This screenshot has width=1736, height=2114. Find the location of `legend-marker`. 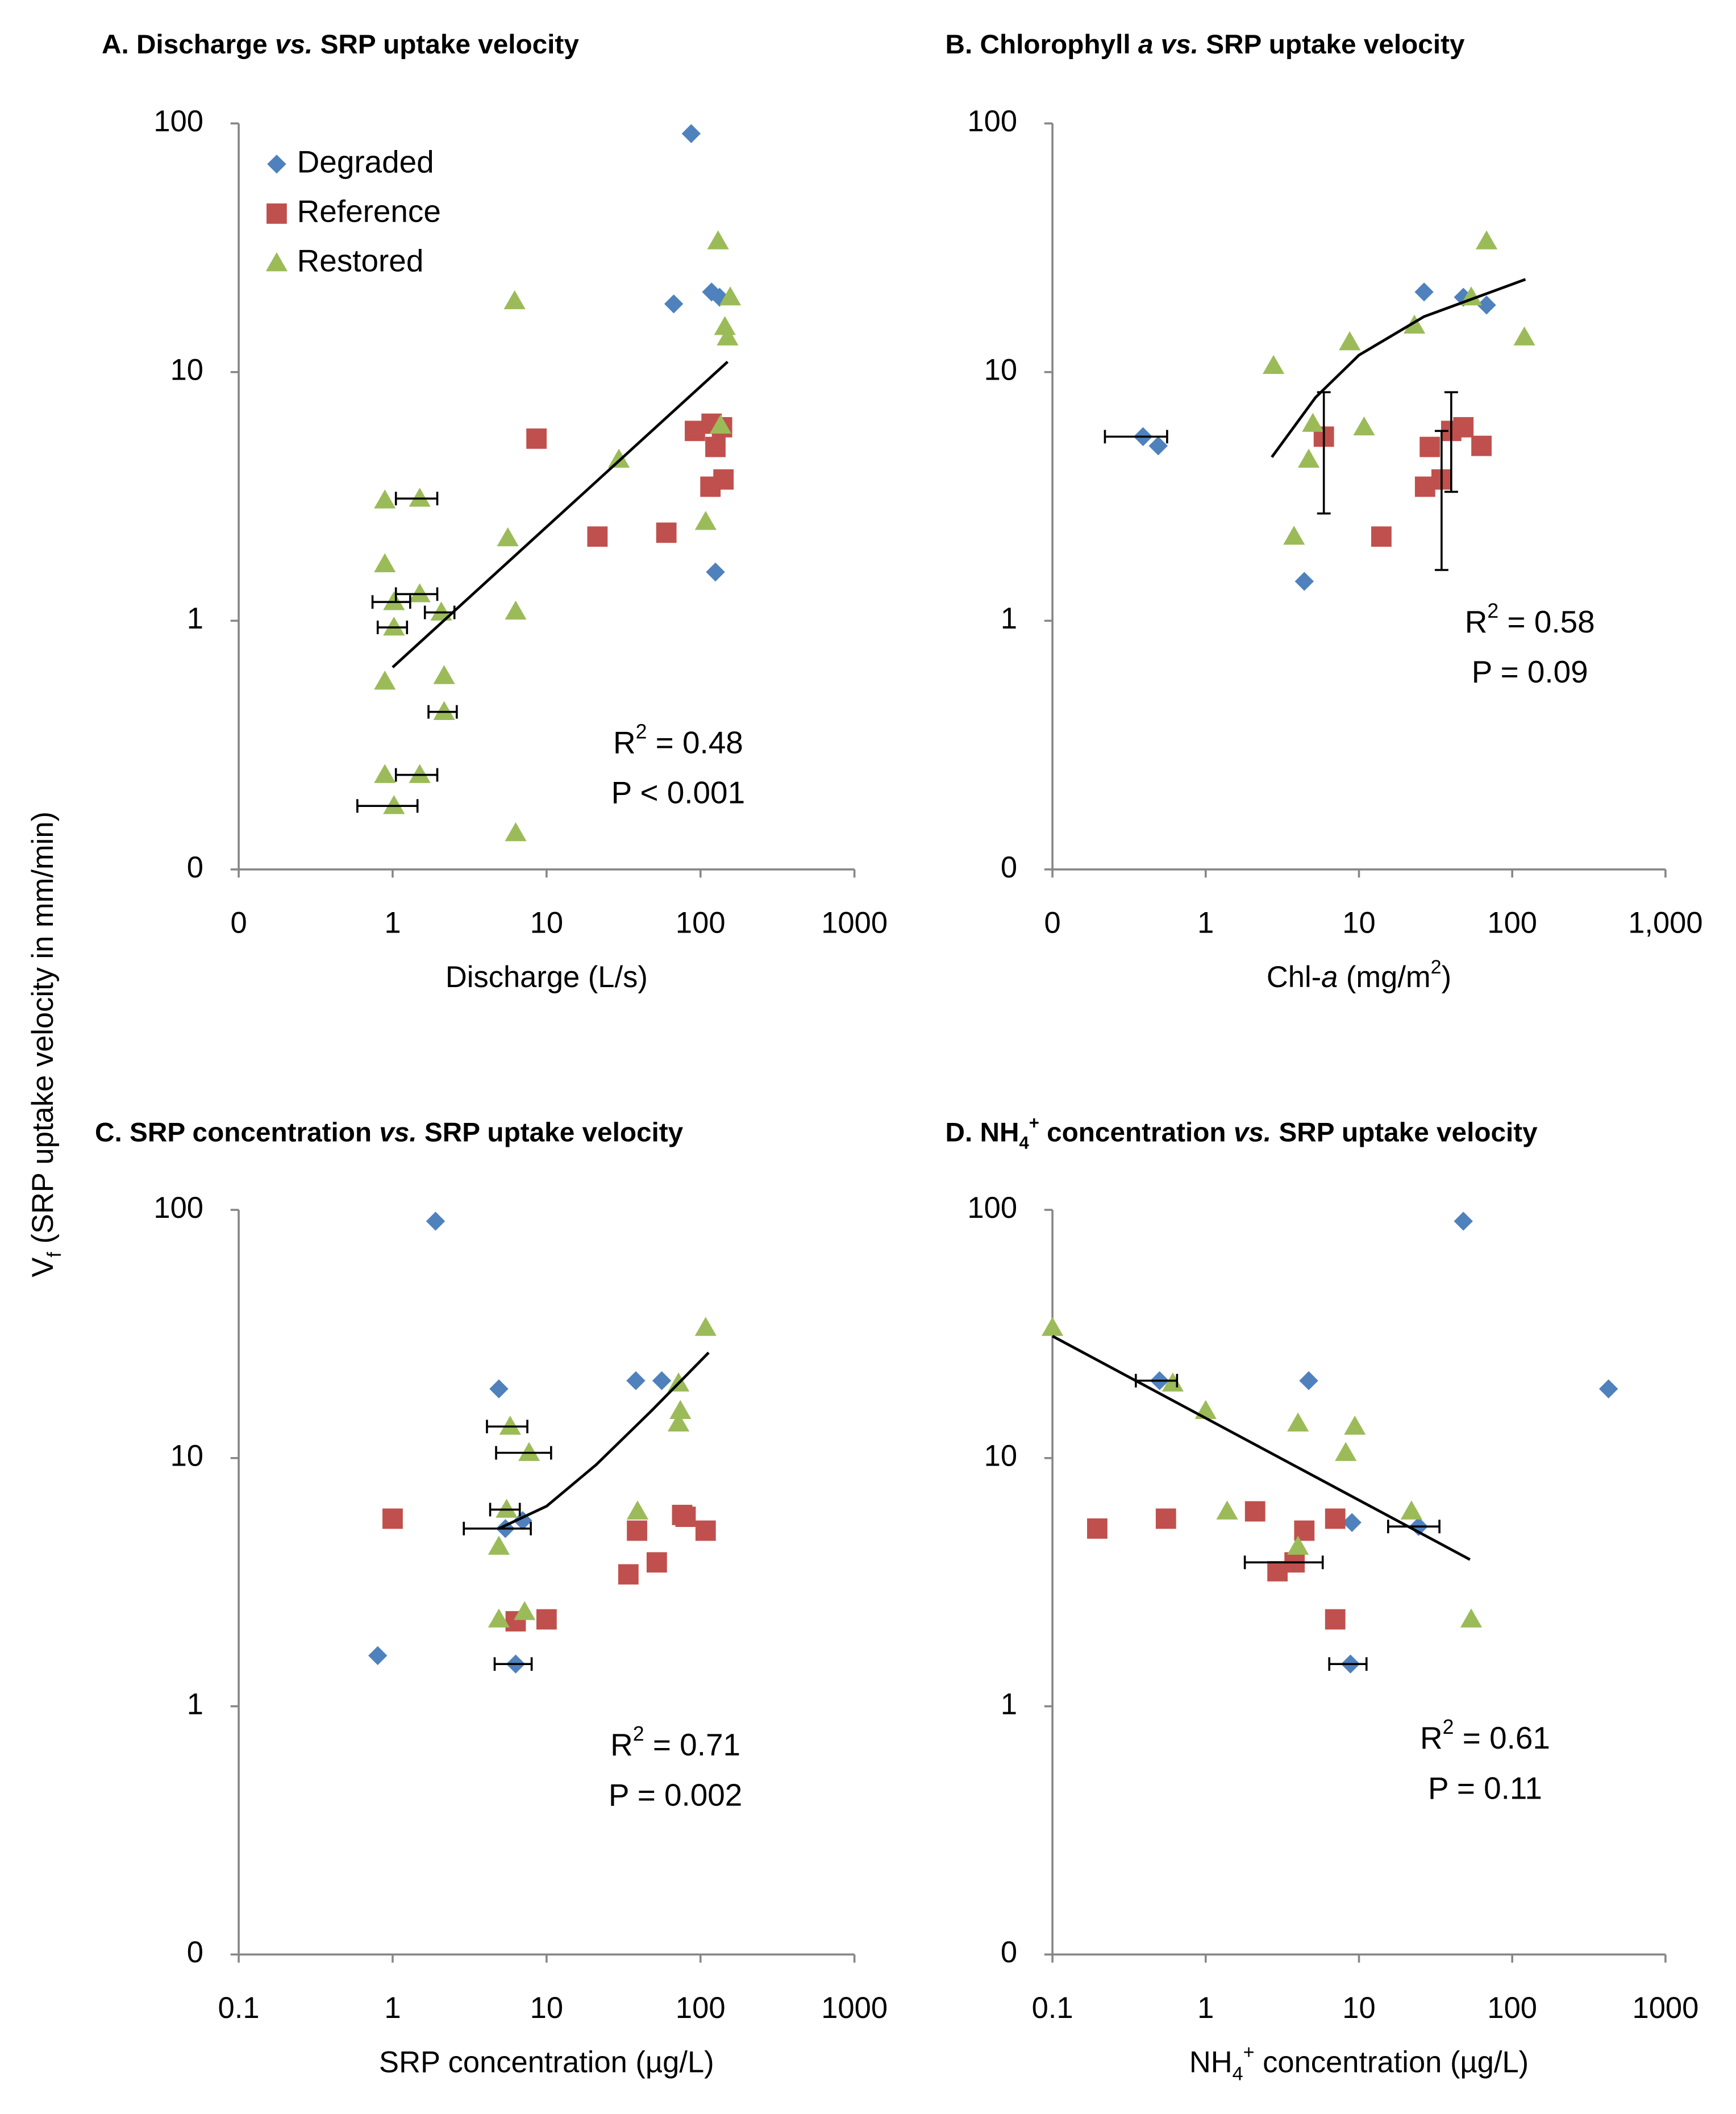

legend-marker is located at coordinates (276, 213).